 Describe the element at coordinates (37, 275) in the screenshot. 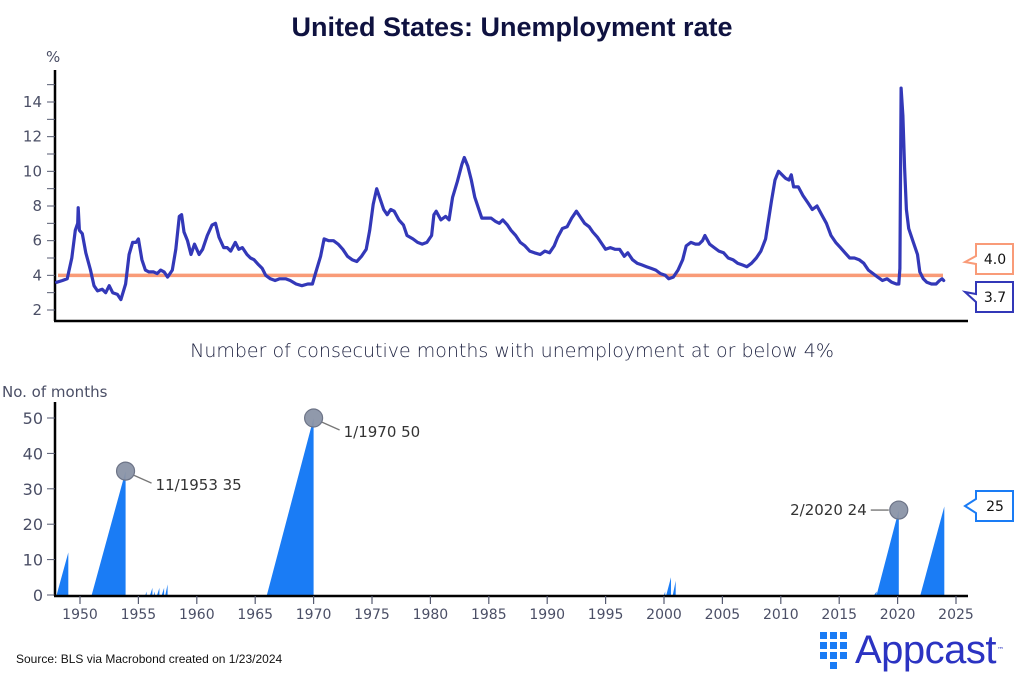

I see `top-y-tick-label: 4` at that location.